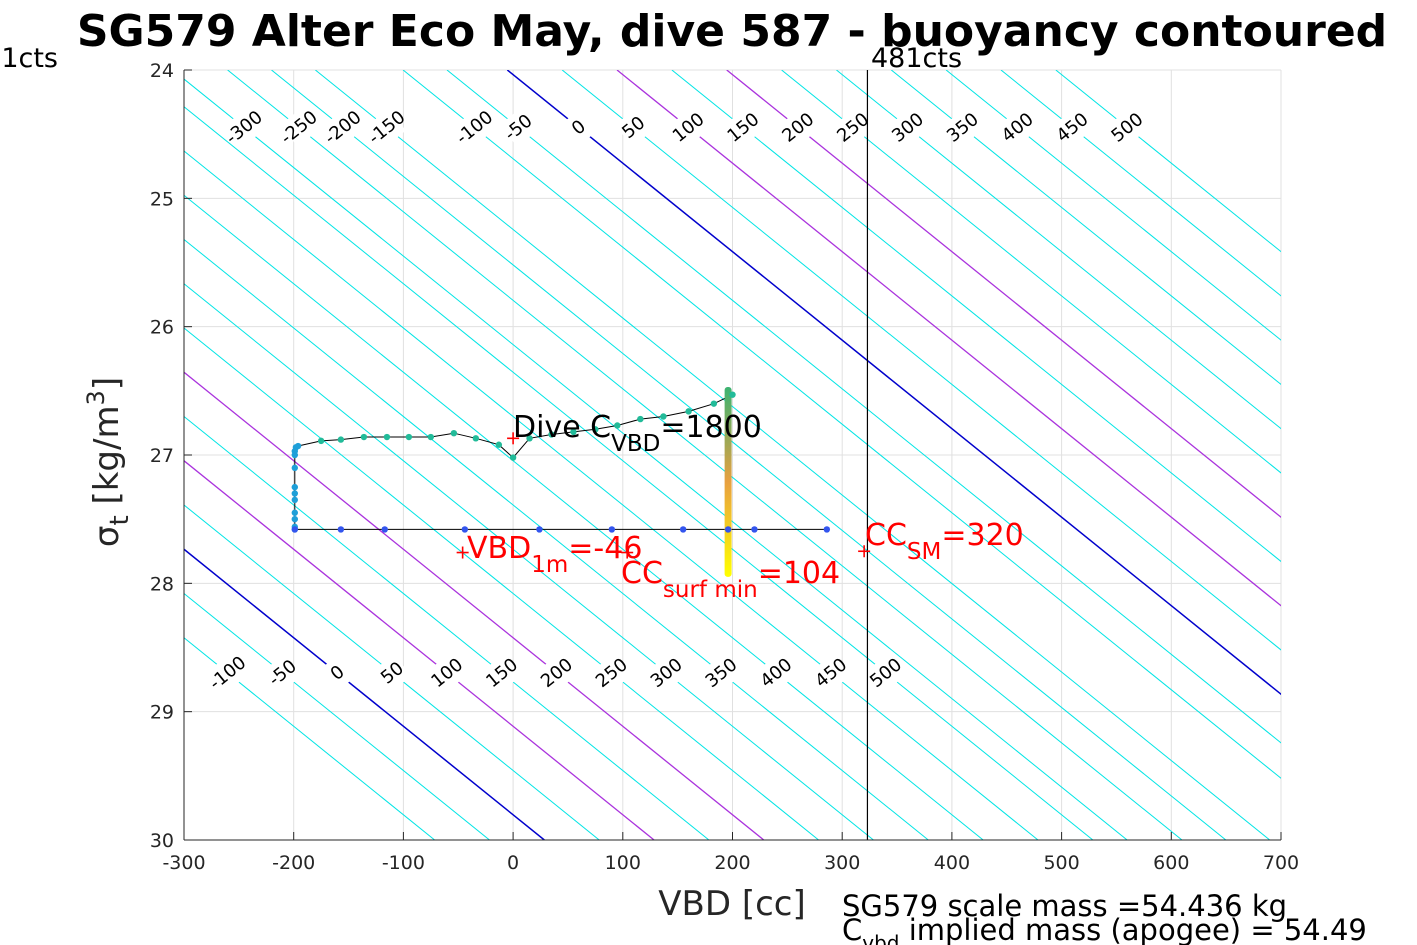  Describe the element at coordinates (162, 71) in the screenshot. I see `y-tick-label: 24` at that location.